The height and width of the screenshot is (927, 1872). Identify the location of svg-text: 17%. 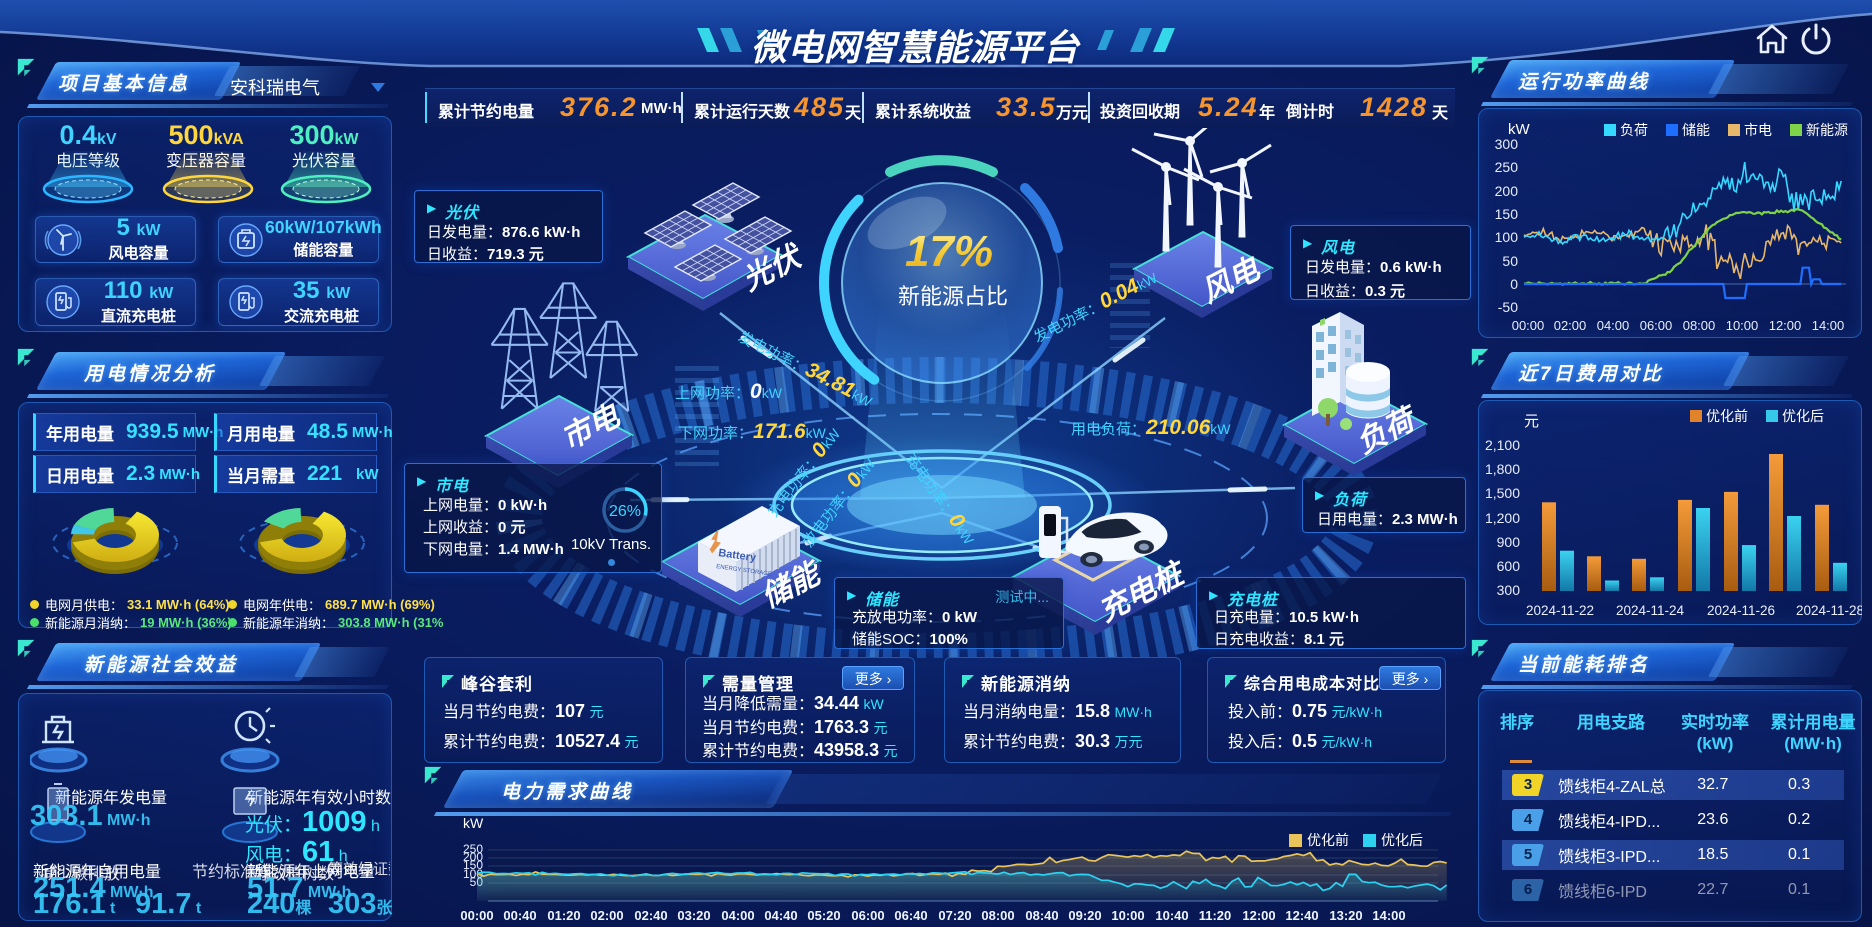
(949, 251).